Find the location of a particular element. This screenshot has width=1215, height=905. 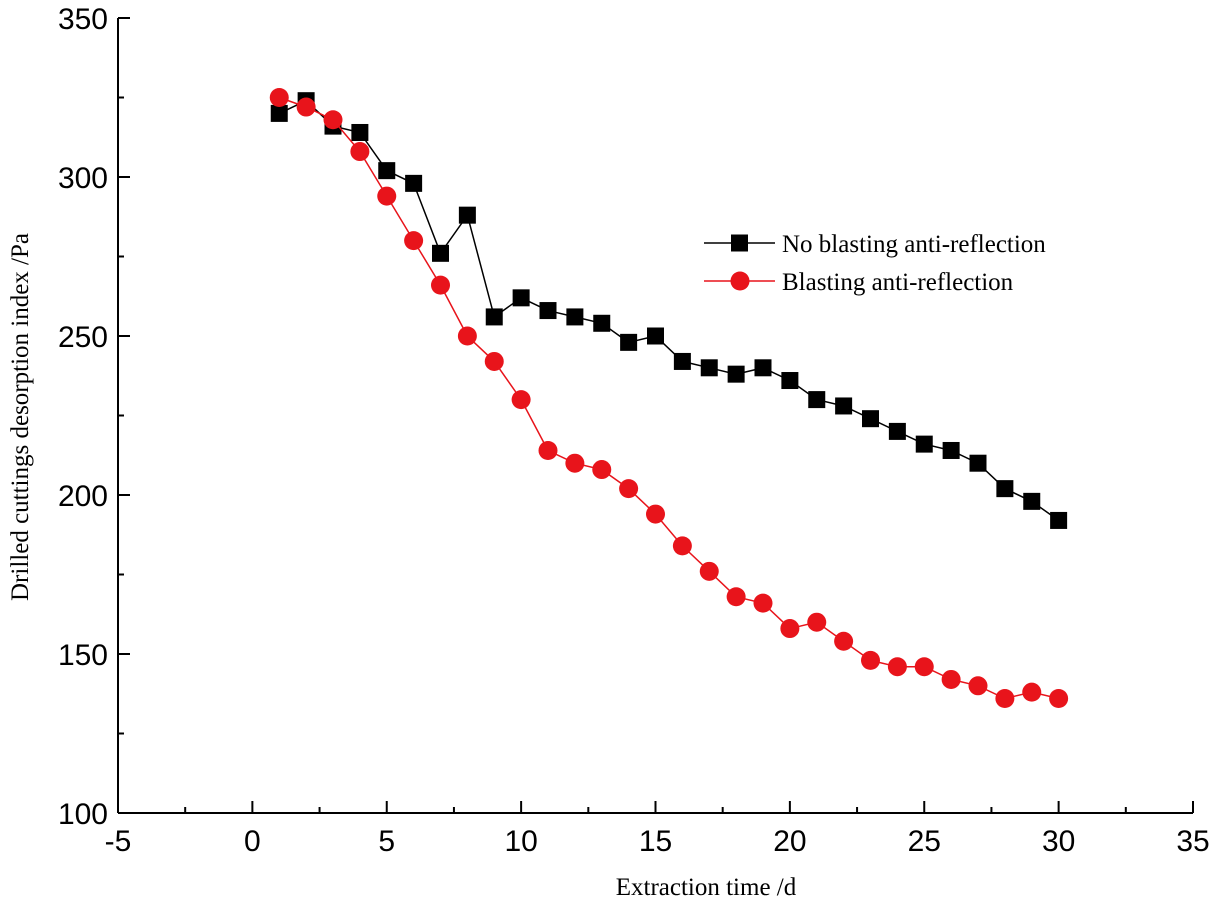

x-tick-label: 10 is located at coordinates (520, 841).